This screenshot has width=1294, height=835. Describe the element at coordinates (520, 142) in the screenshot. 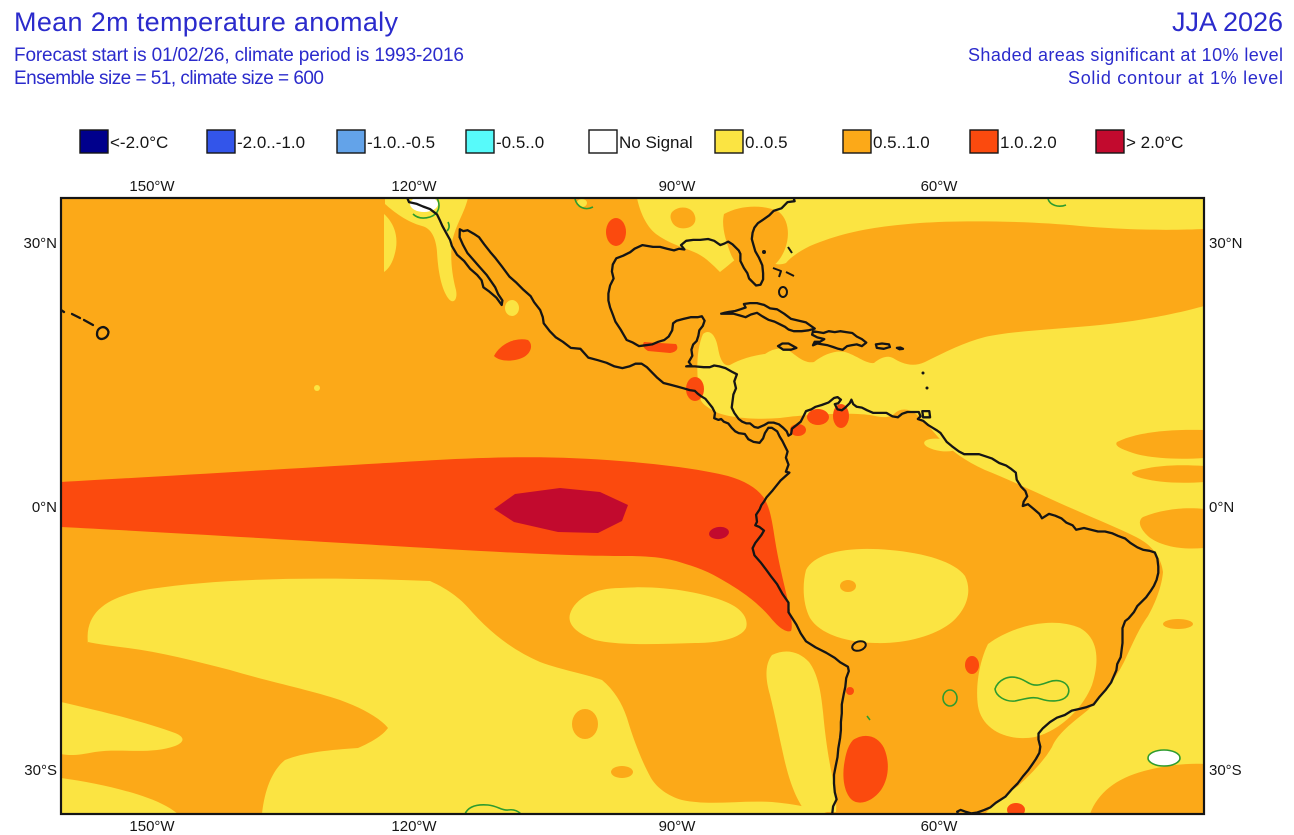

I see `svg-text: -0.5..0` at that location.